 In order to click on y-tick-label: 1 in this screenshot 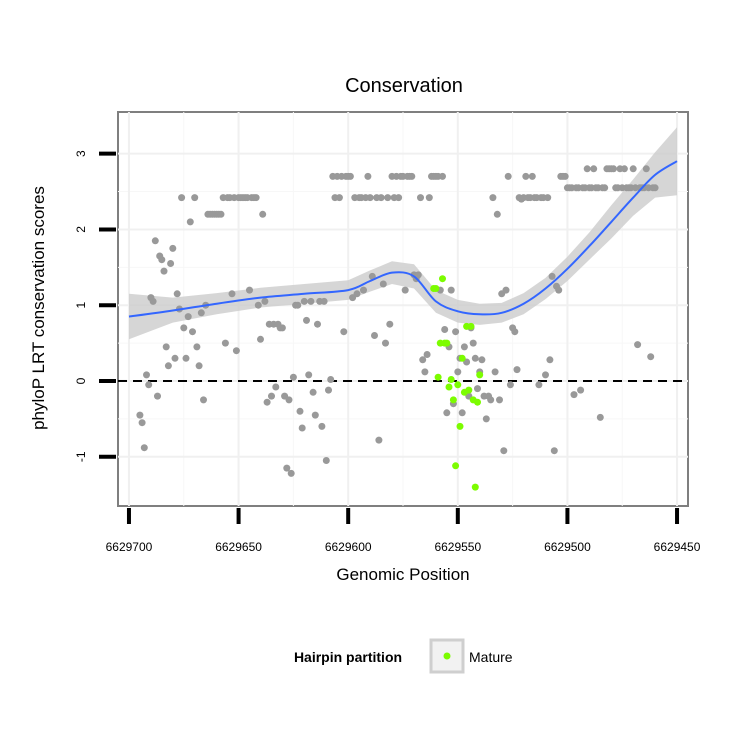, I will do `click(81, 305)`.